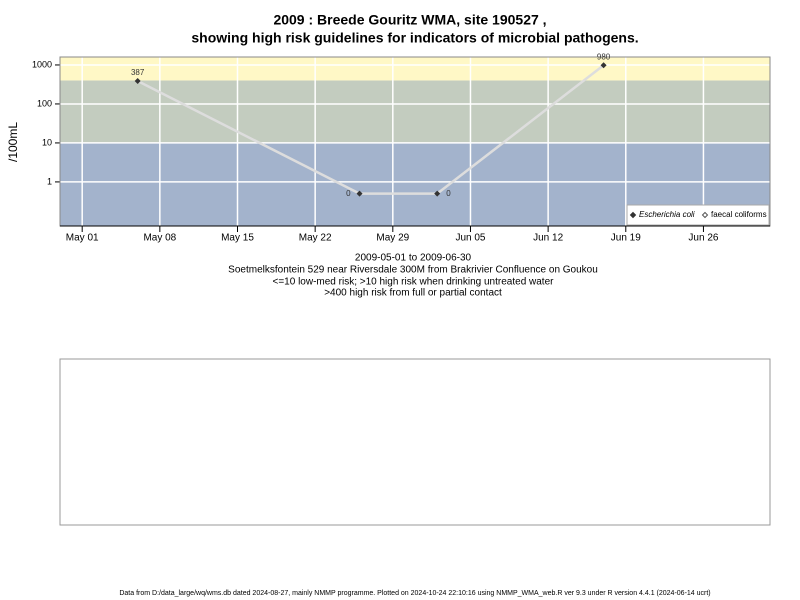 This screenshot has width=800, height=600. What do you see at coordinates (237, 238) in the screenshot?
I see `x-tick-label: May 15` at bounding box center [237, 238].